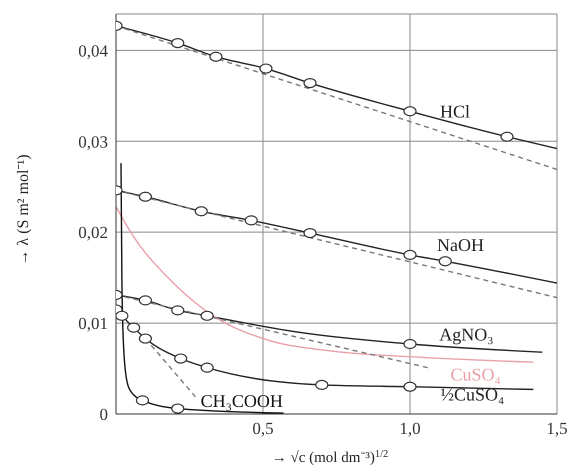  Describe the element at coordinates (241, 401) in the screenshot. I see `series-label: CH₃COOH` at that location.